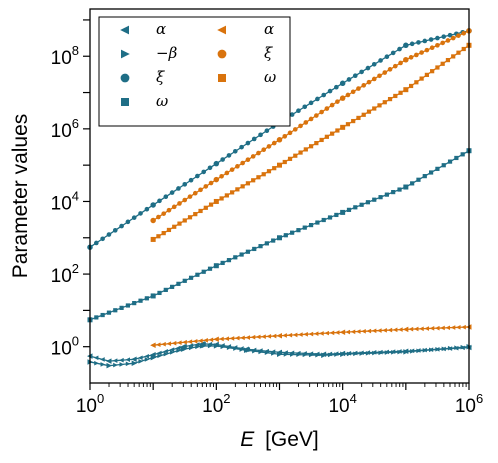 This screenshot has width=498, height=463. Describe the element at coordinates (143, 29) in the screenshot. I see `legend-entry: α` at that location.